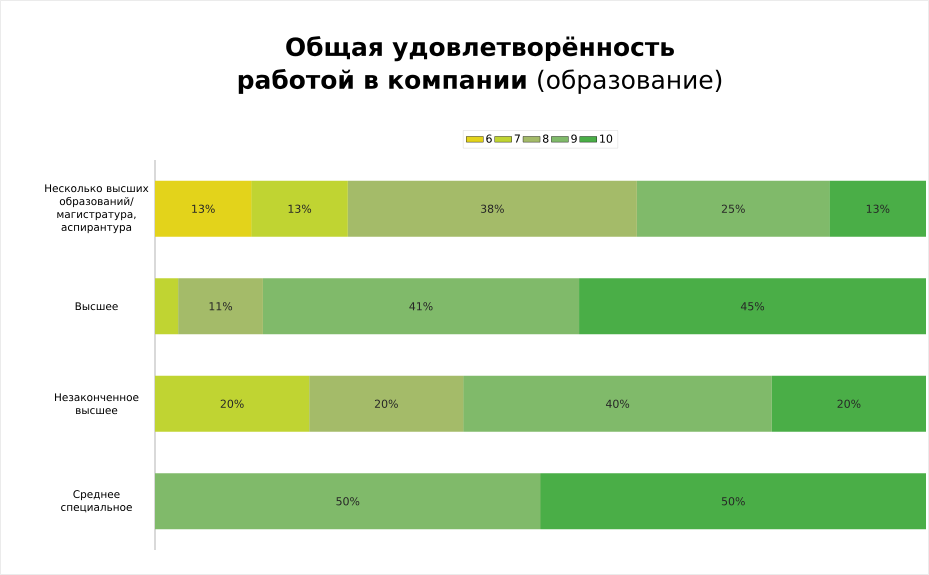  What do you see at coordinates (96, 501) in the screenshot?
I see `y-tick-label: Среднее специальное` at bounding box center [96, 501].